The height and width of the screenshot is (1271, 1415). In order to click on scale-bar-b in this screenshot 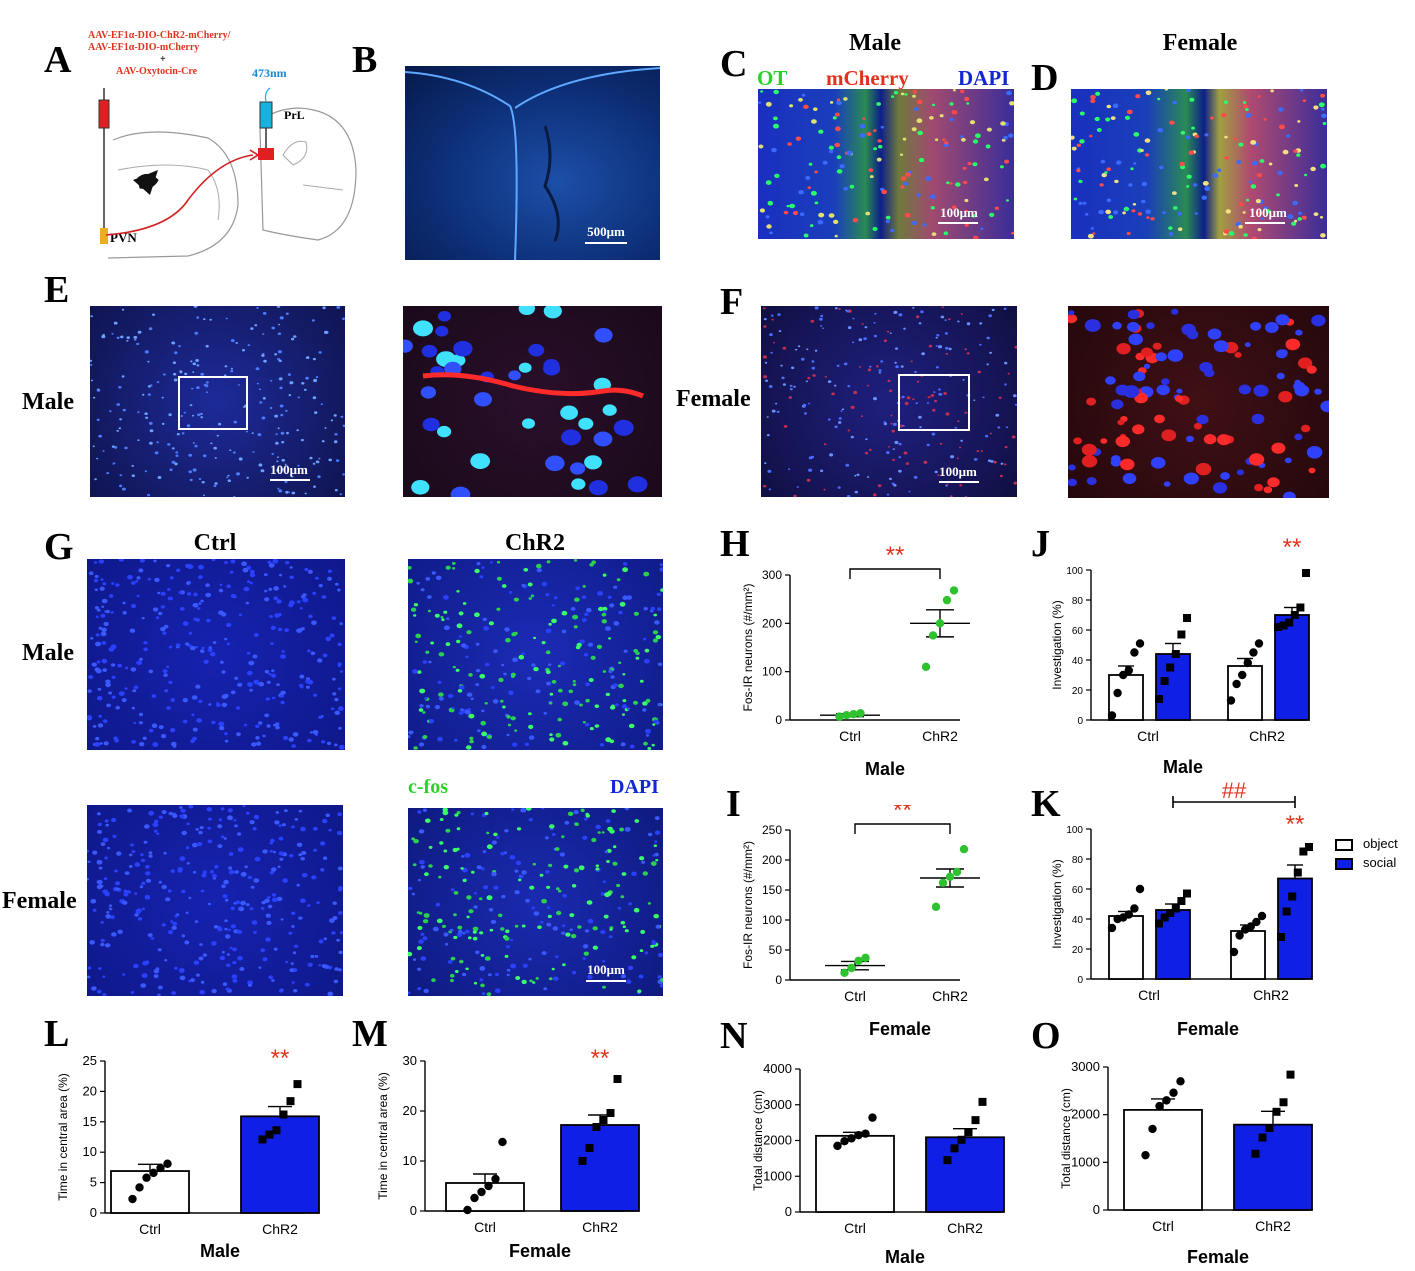, I will do `click(606, 243)`.